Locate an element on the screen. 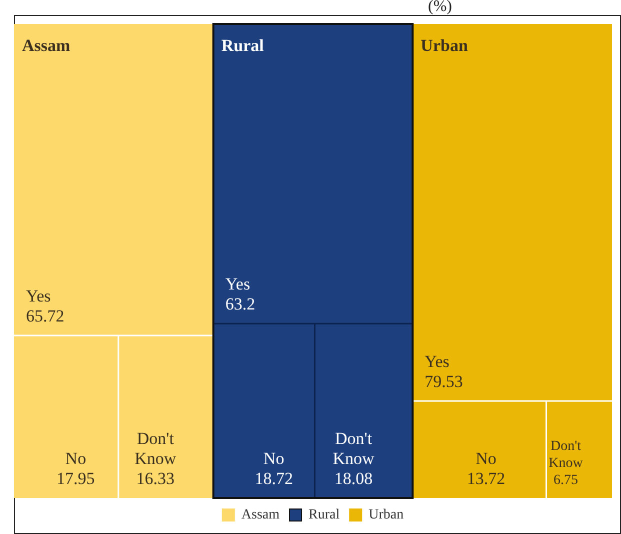  data-label: 63.2 is located at coordinates (240, 304).